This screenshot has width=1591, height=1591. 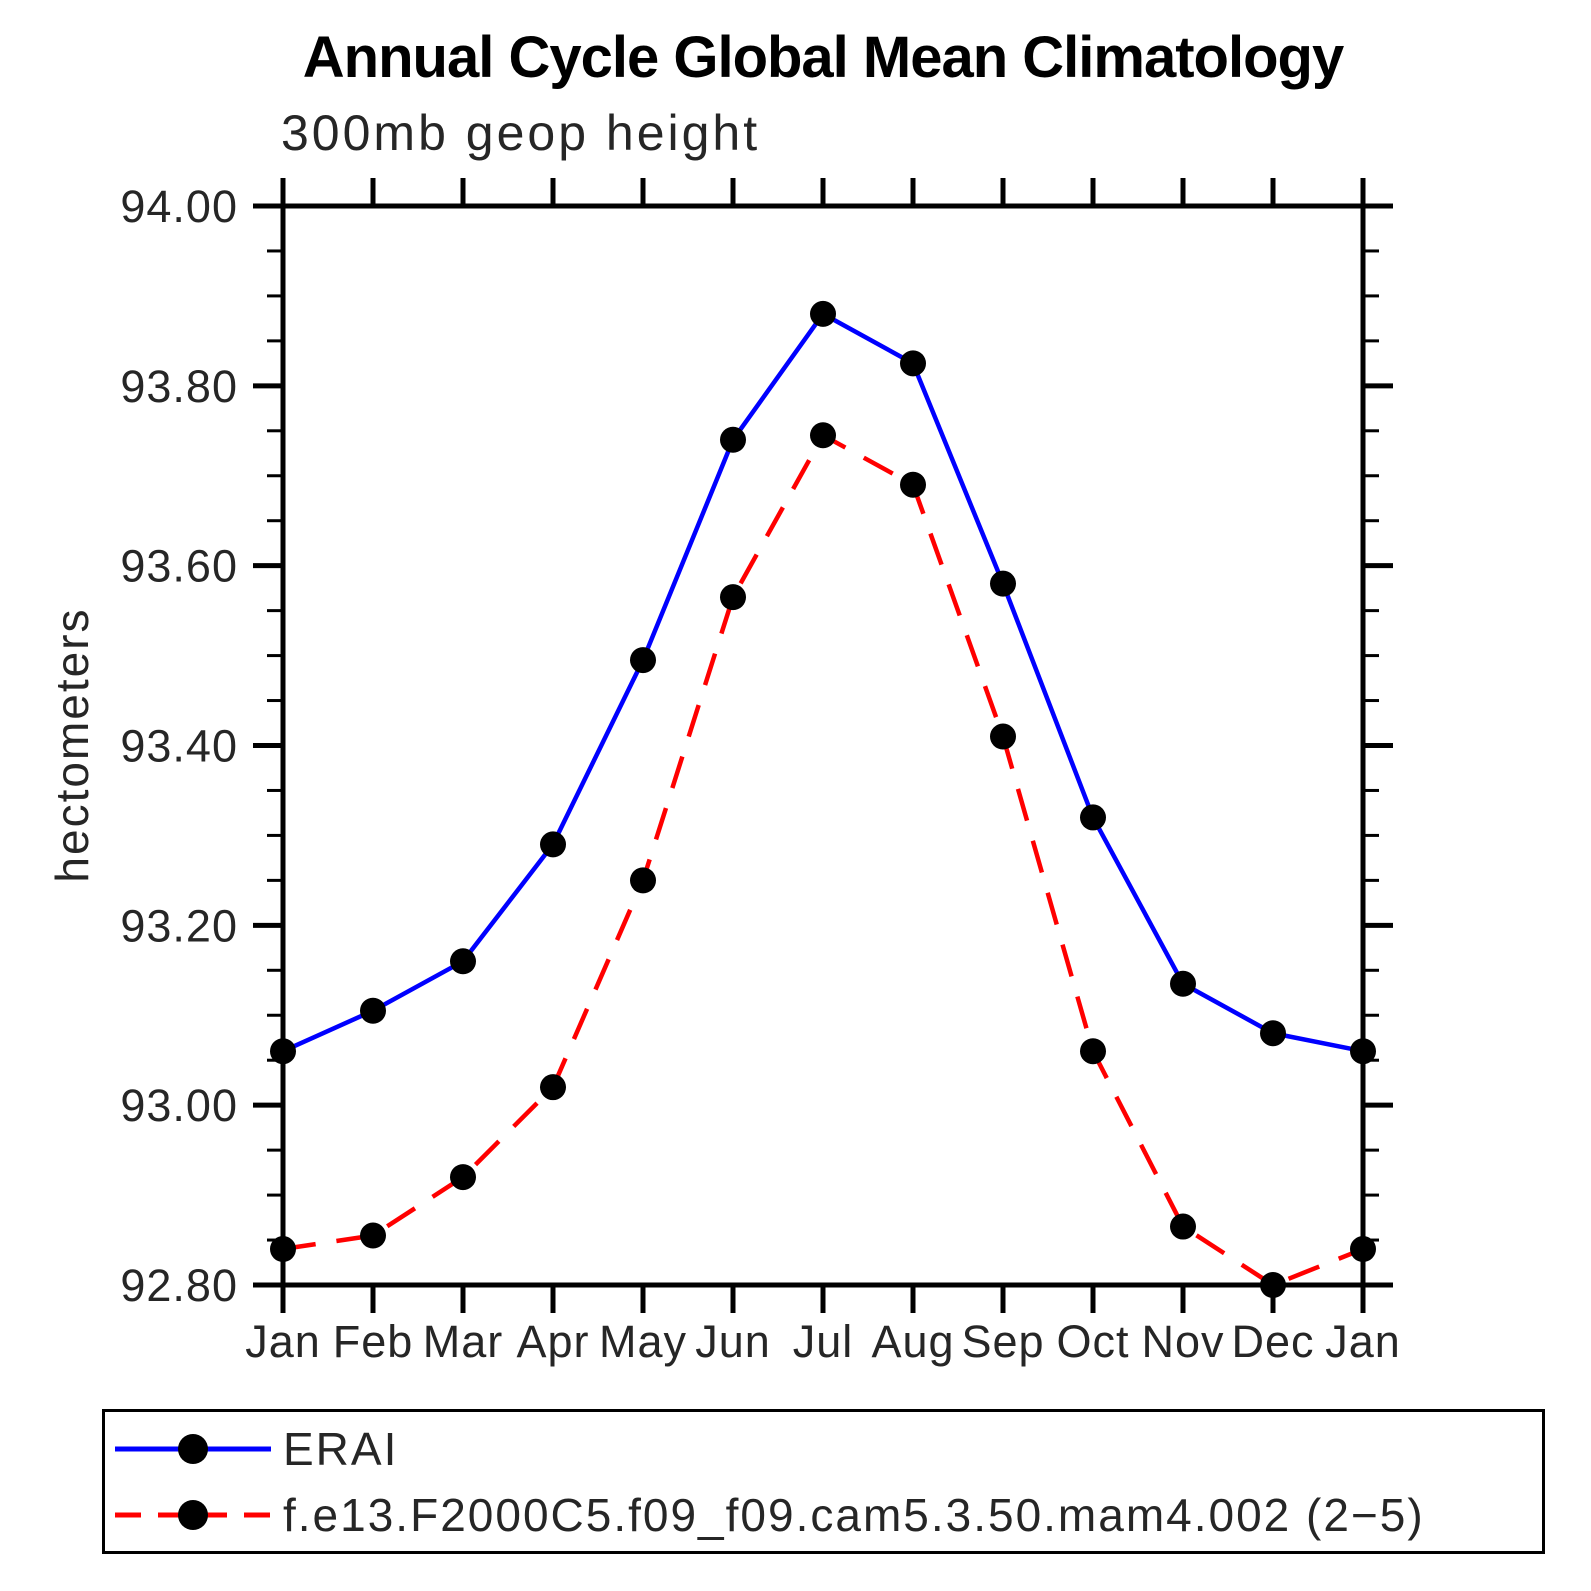 I want to click on y-axis-tick-label: 93.00, so click(x=179, y=1105).